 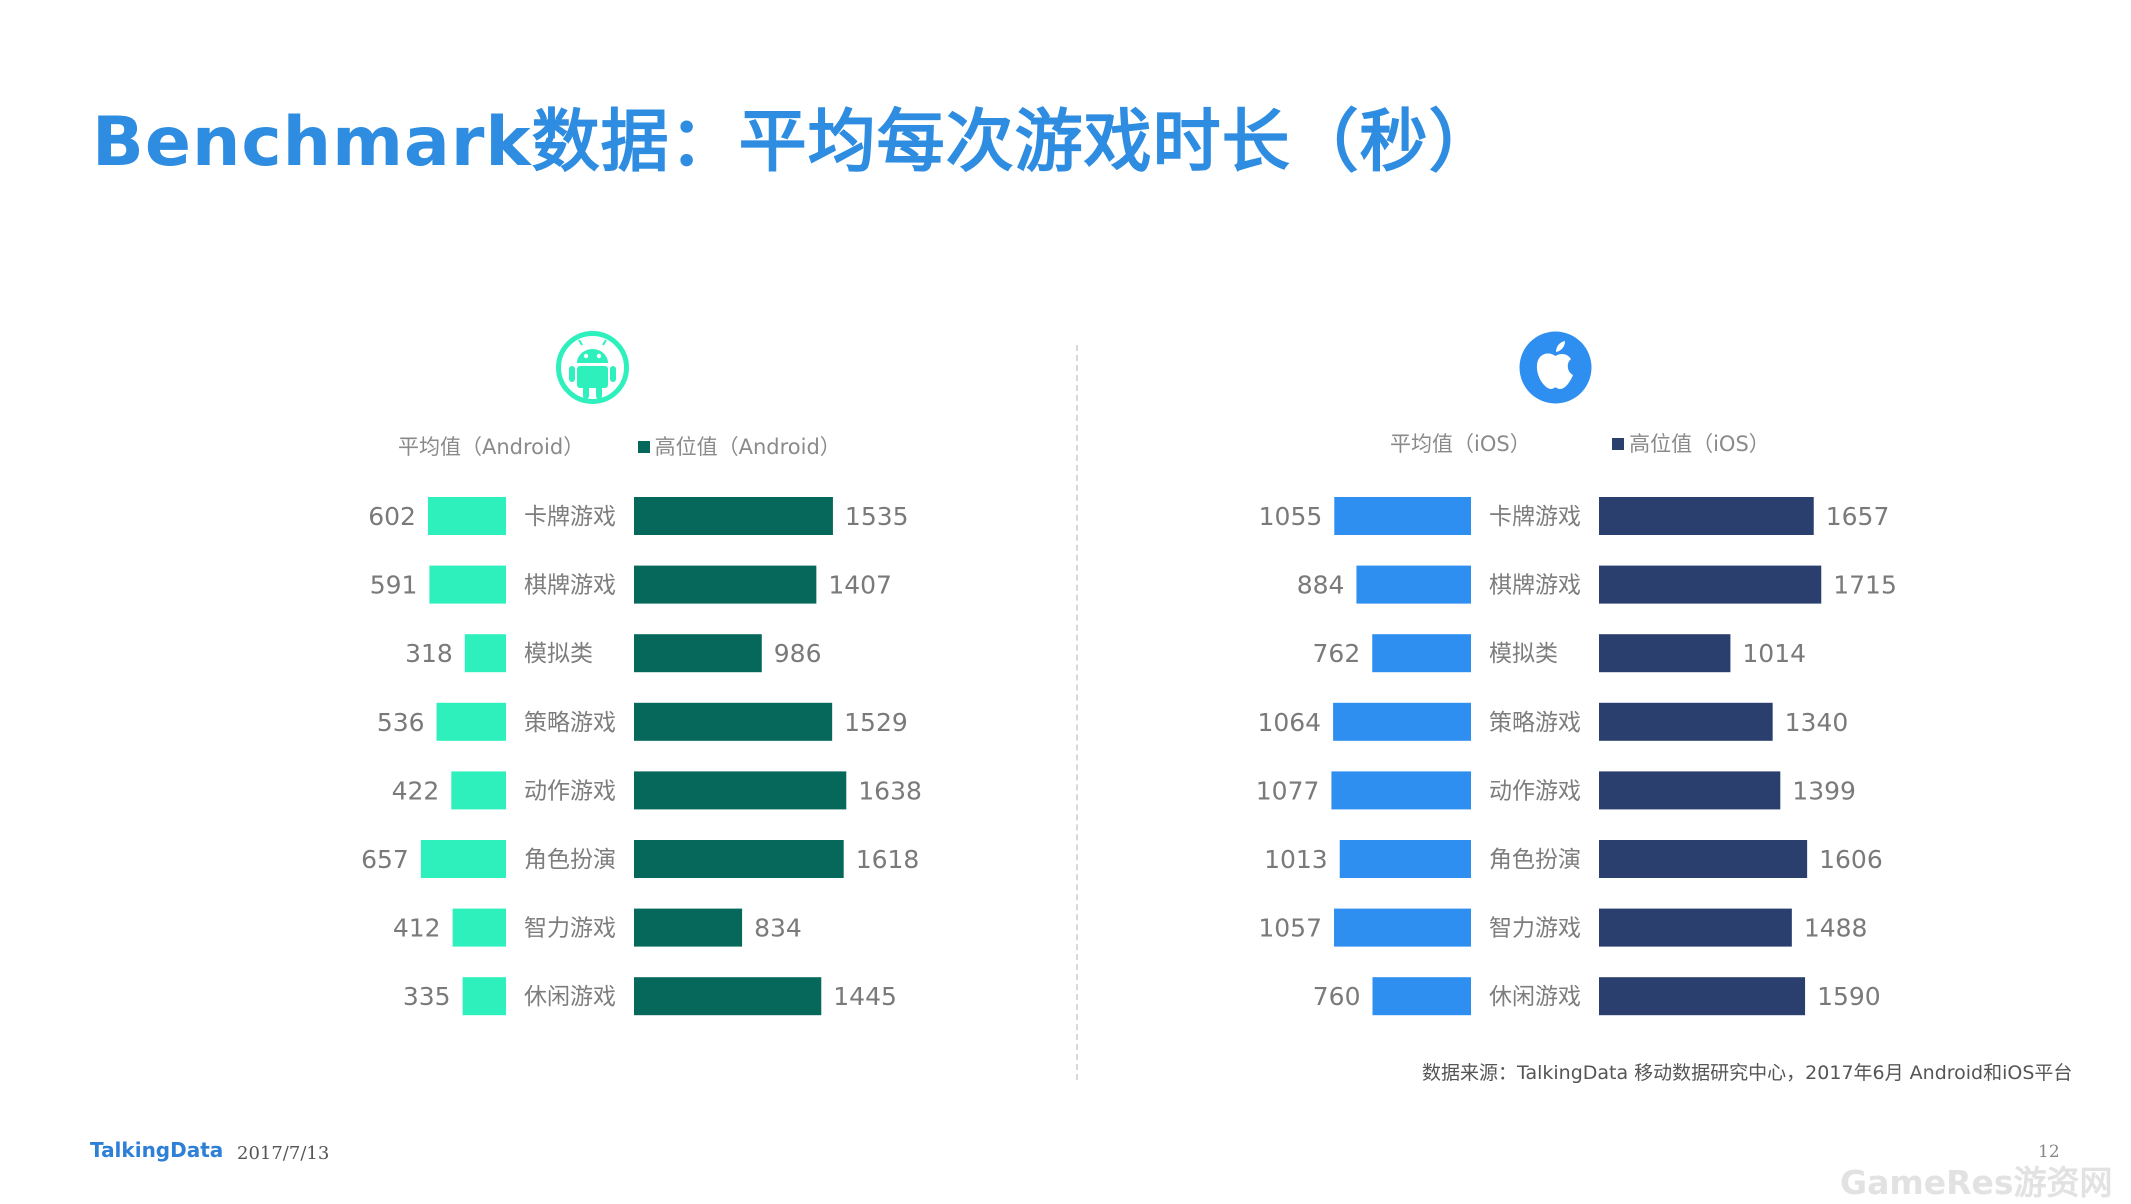 I want to click on legend-ios-high: 高位值（iOS）, so click(x=1699, y=444).